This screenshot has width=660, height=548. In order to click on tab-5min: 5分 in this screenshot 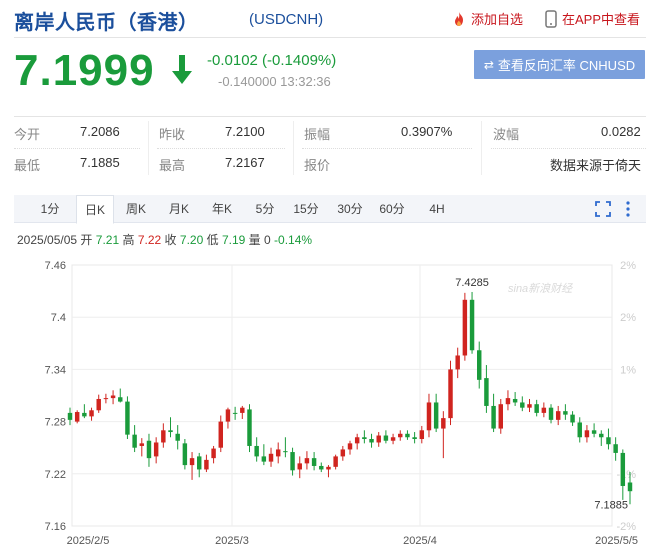, I will do `click(265, 209)`.